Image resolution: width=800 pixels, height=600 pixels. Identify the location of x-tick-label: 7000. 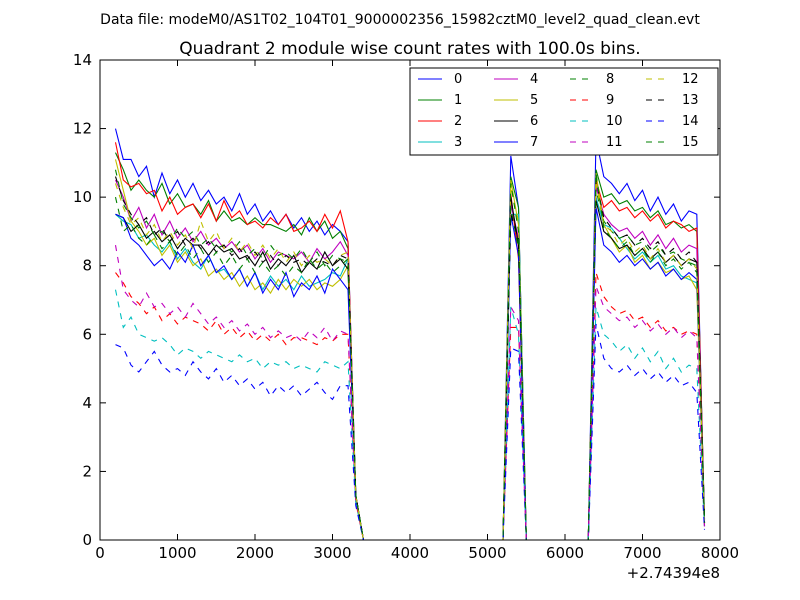
(642, 553).